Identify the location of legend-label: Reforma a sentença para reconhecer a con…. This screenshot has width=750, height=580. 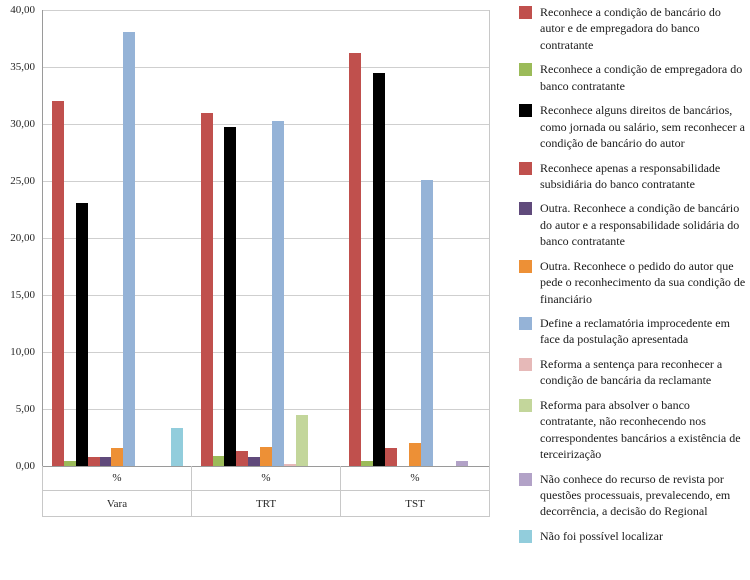
(631, 372).